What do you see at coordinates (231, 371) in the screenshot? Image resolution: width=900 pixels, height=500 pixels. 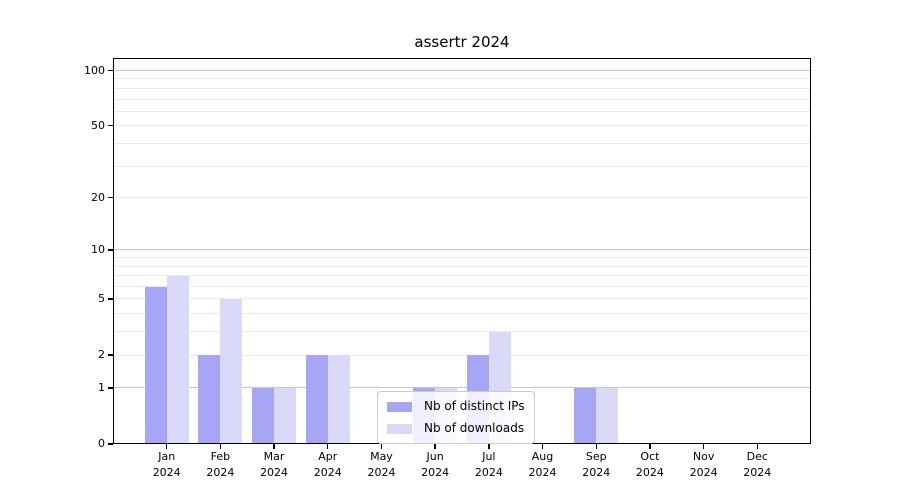 I see `bar-feb-nb-of-downloads` at bounding box center [231, 371].